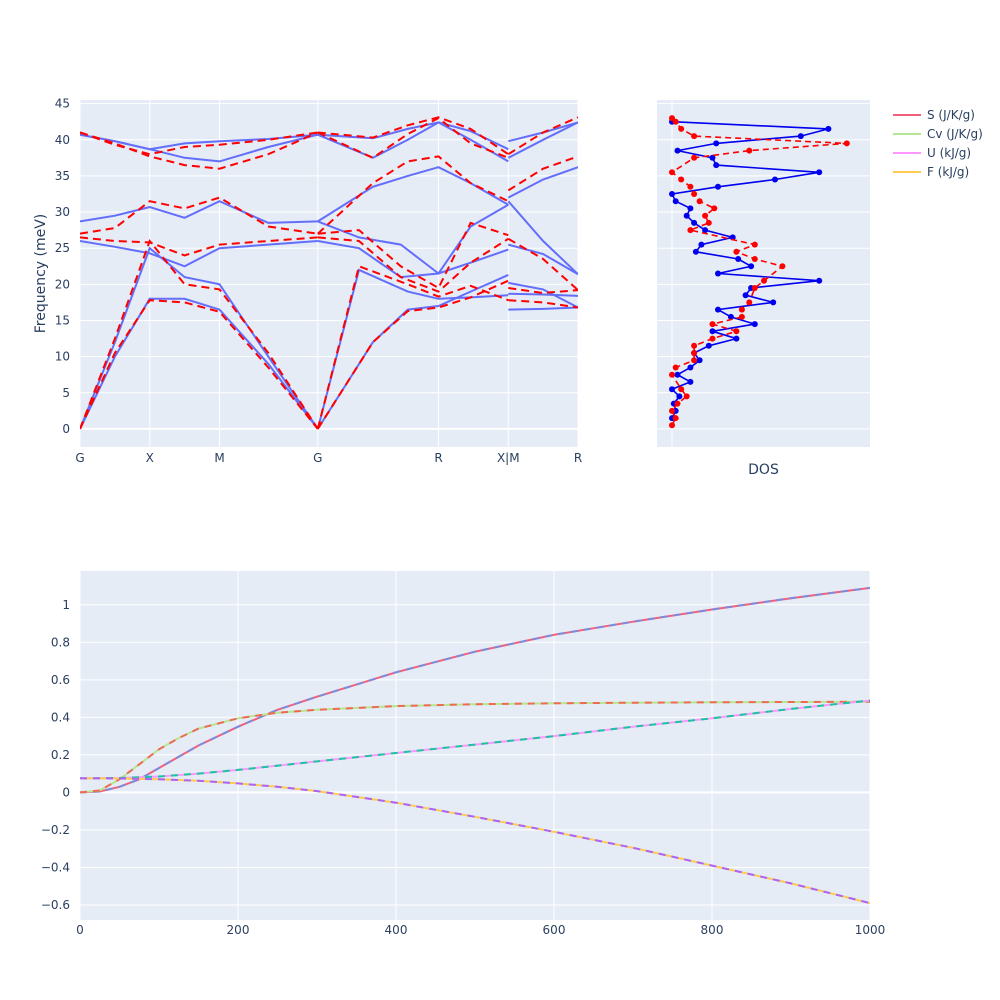  Describe the element at coordinates (317, 458) in the screenshot. I see `bands-xtick-label: G` at that location.